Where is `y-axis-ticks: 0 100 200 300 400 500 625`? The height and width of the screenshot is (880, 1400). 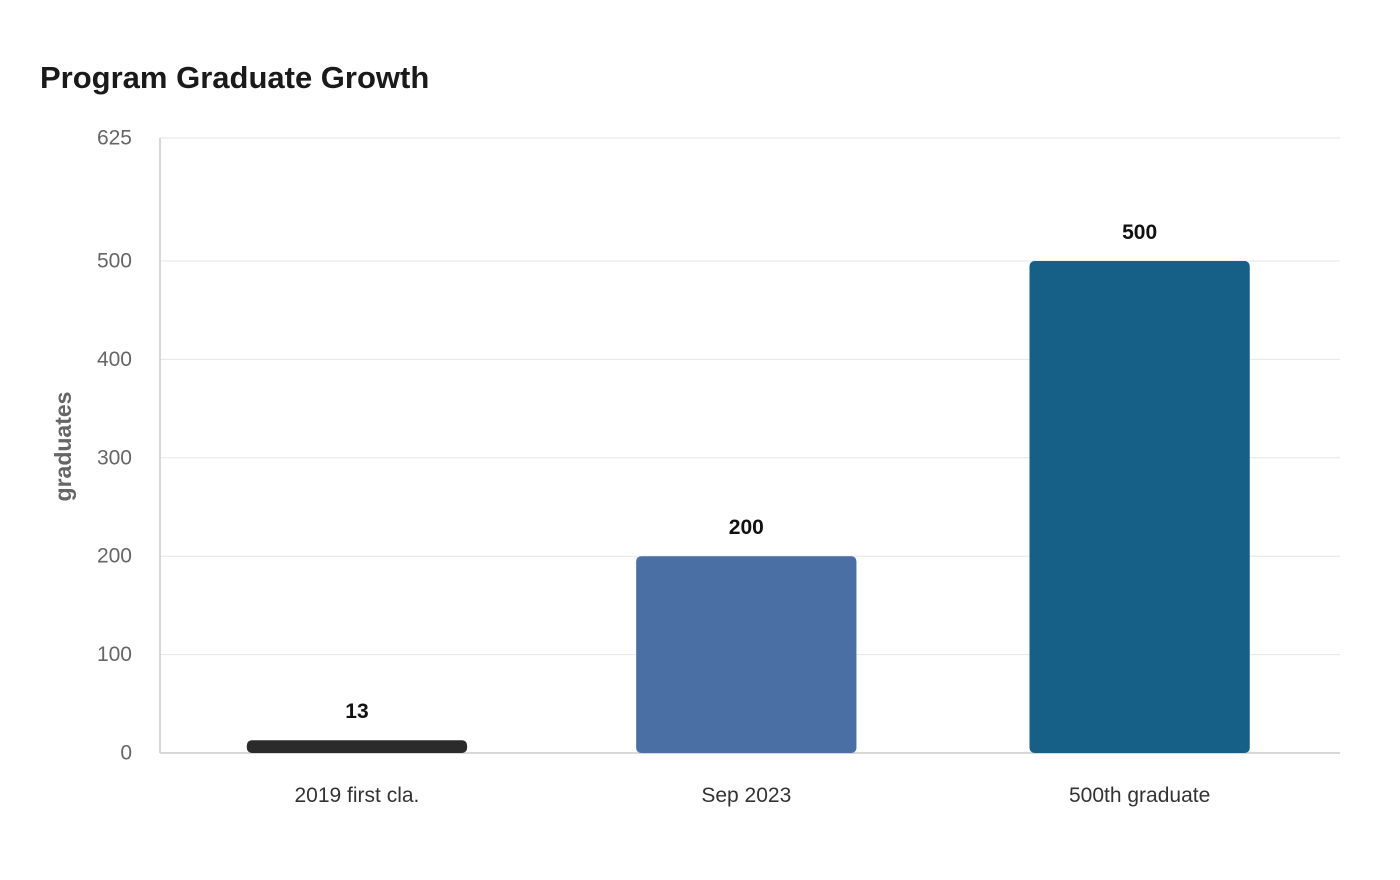
y-axis-ticks: 0 100 200 300 400 500 625 is located at coordinates (114, 446).